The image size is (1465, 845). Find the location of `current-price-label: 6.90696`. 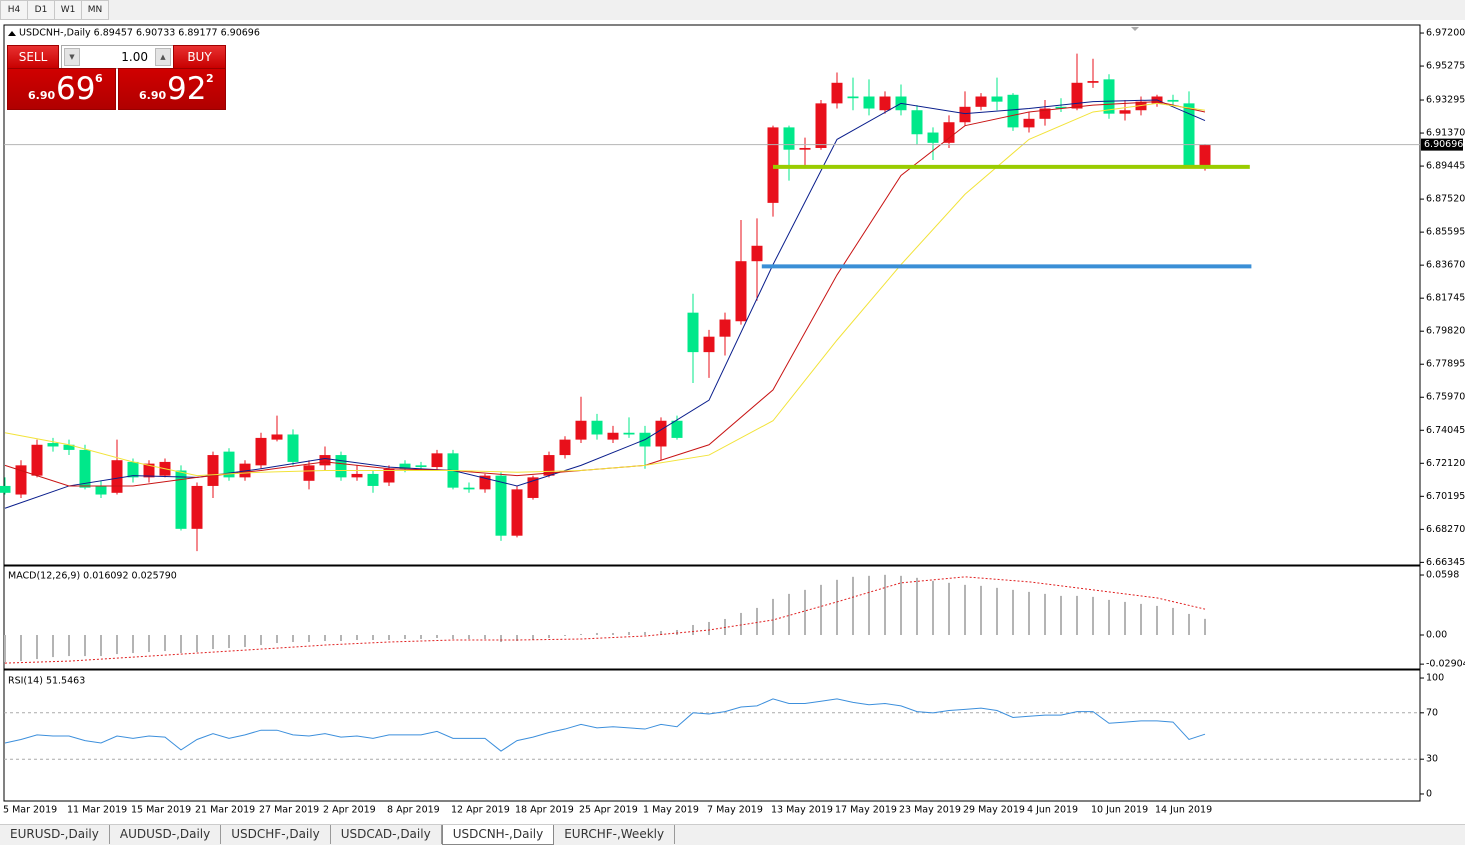

current-price-label: 6.90696 is located at coordinates (1443, 144).